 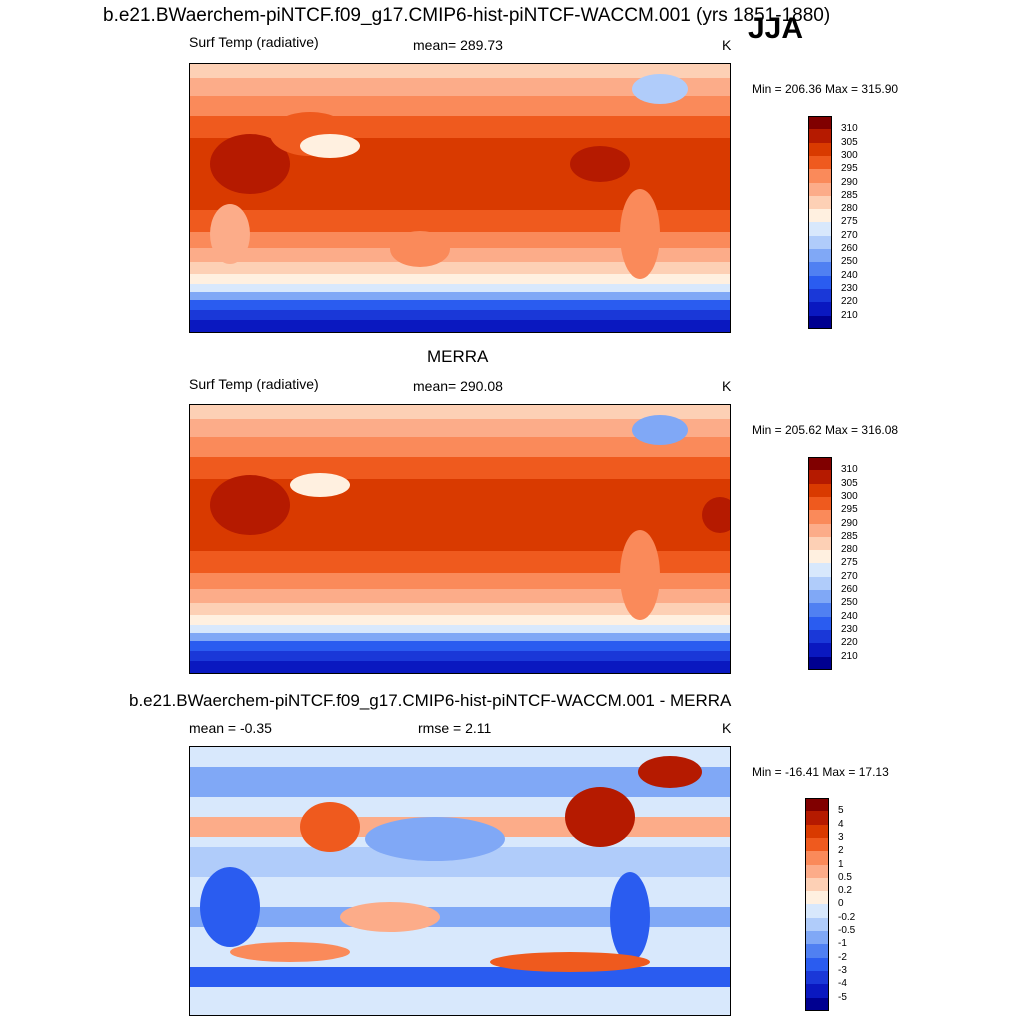 I want to click on colorbar-tick-label: -5, so click(x=842, y=997).